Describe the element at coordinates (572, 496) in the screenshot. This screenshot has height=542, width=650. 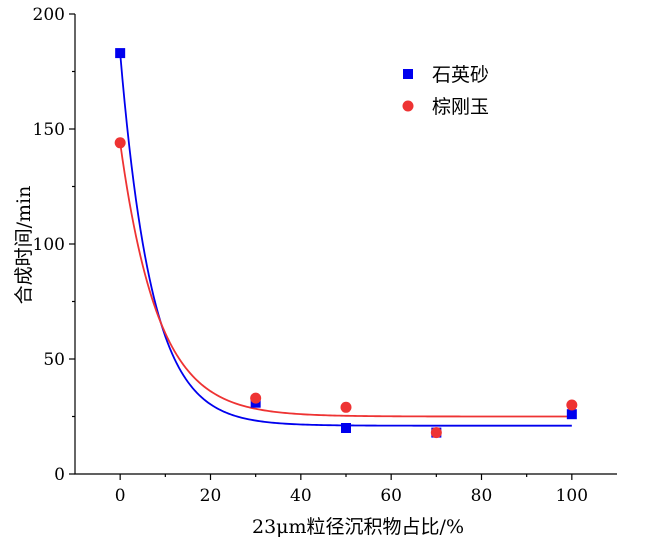
I see `x-tick-label: 100` at that location.